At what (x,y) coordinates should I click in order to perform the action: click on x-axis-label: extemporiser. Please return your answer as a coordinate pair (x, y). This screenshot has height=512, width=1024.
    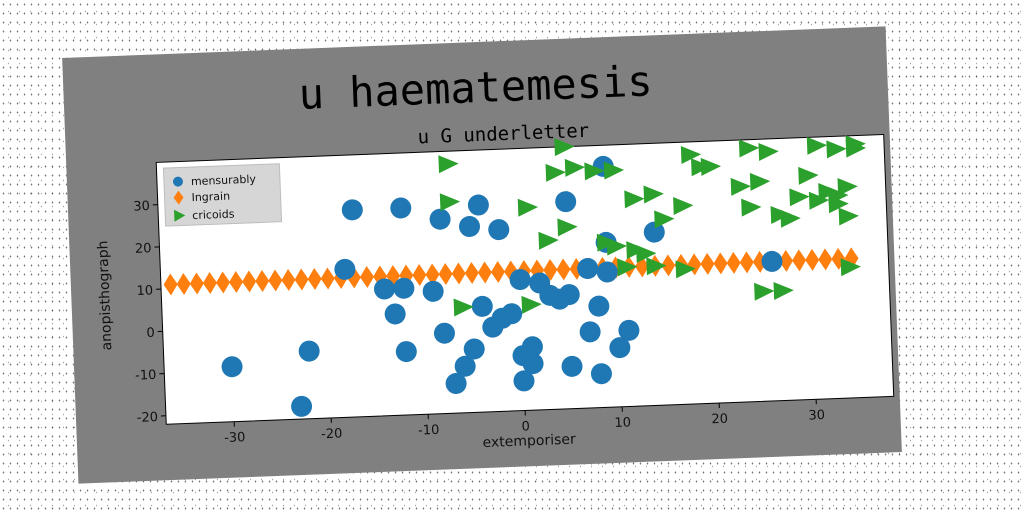
    Looking at the image, I should click on (529, 442).